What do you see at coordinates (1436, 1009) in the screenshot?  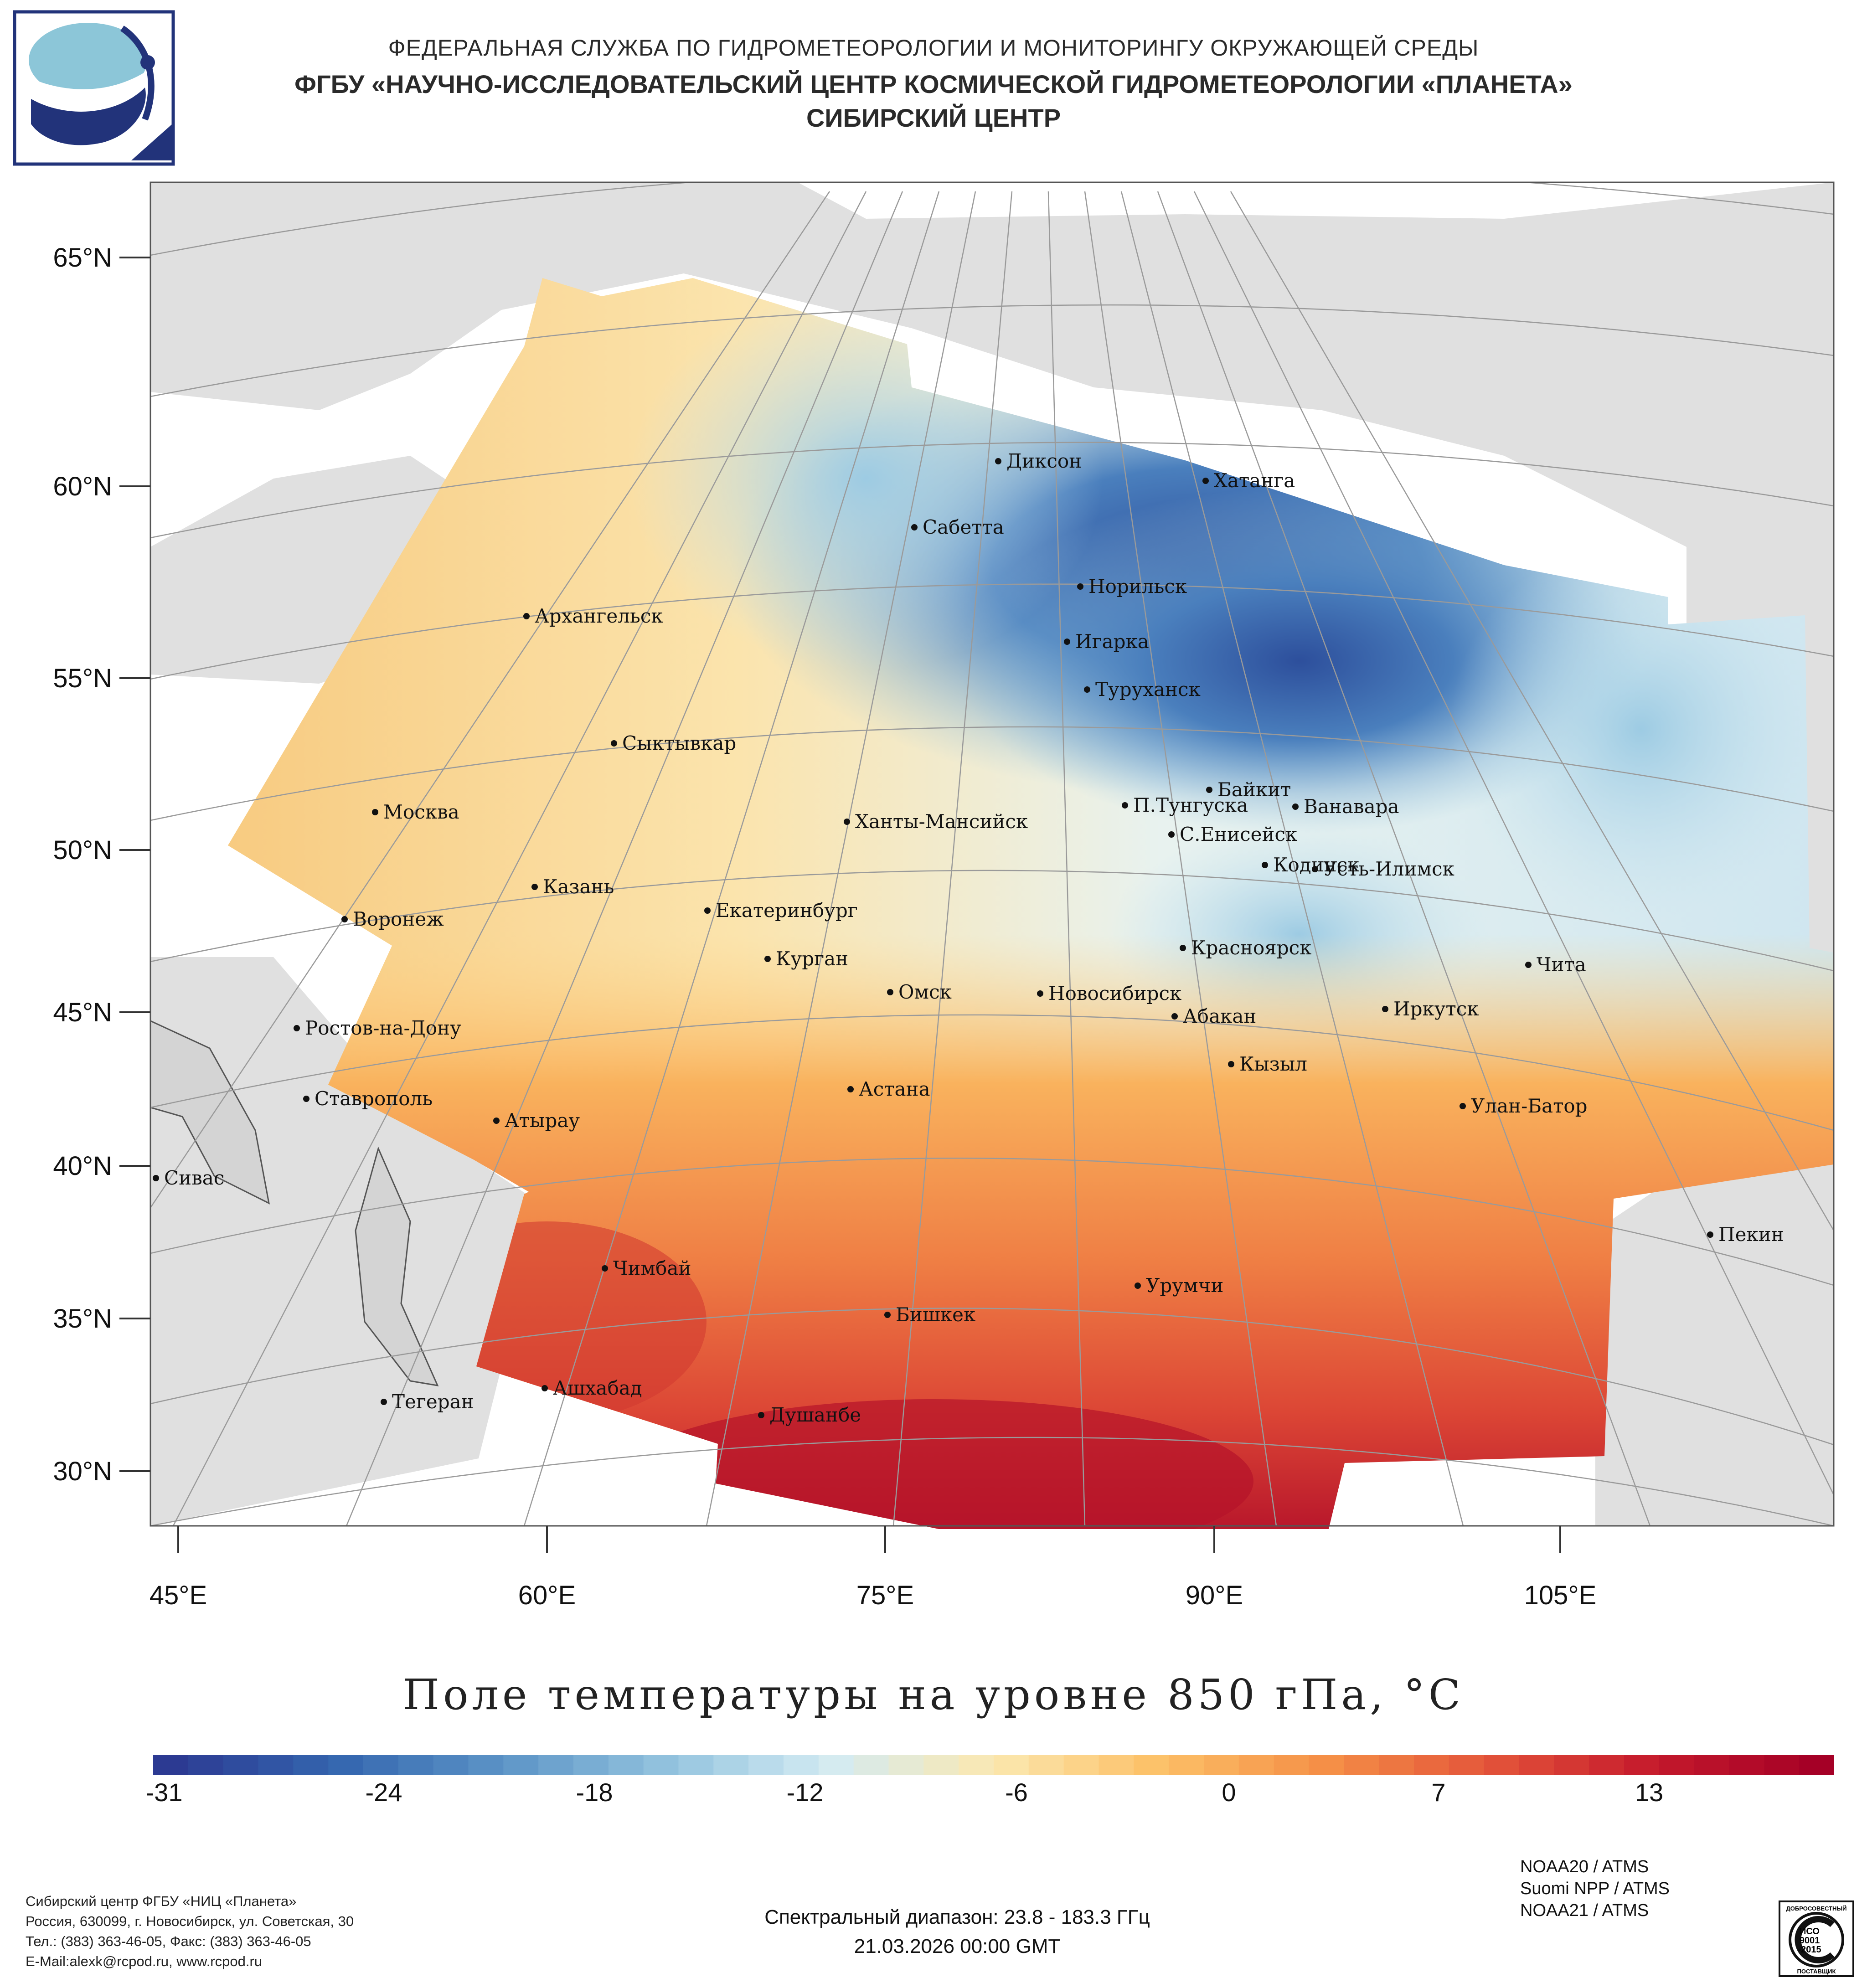 I see `city-label: Иркутск` at bounding box center [1436, 1009].